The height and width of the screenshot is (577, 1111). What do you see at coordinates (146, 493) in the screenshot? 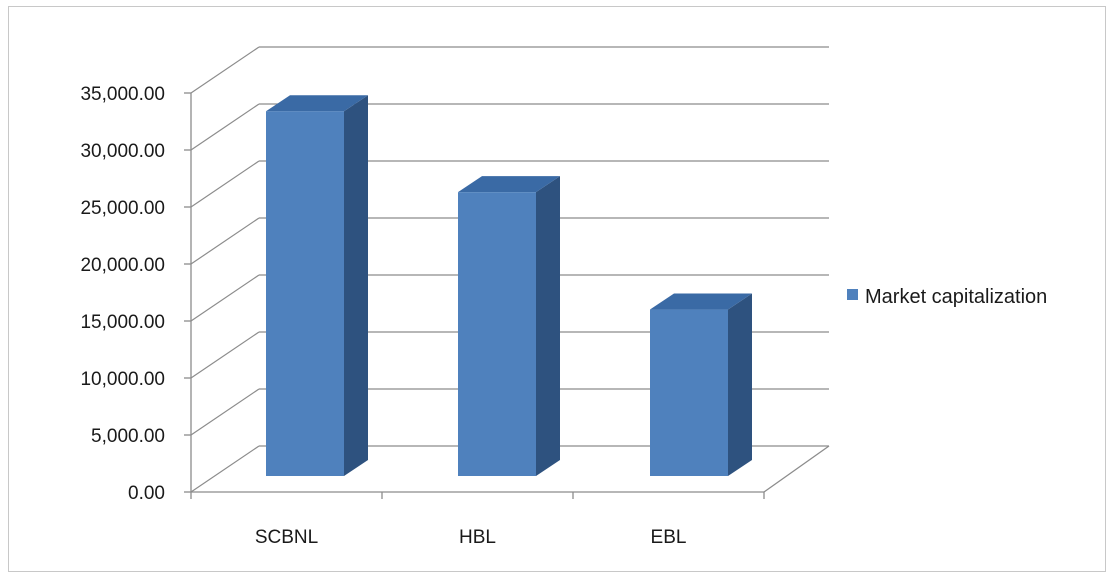
I see `y-tick-label: 0.00` at bounding box center [146, 493].